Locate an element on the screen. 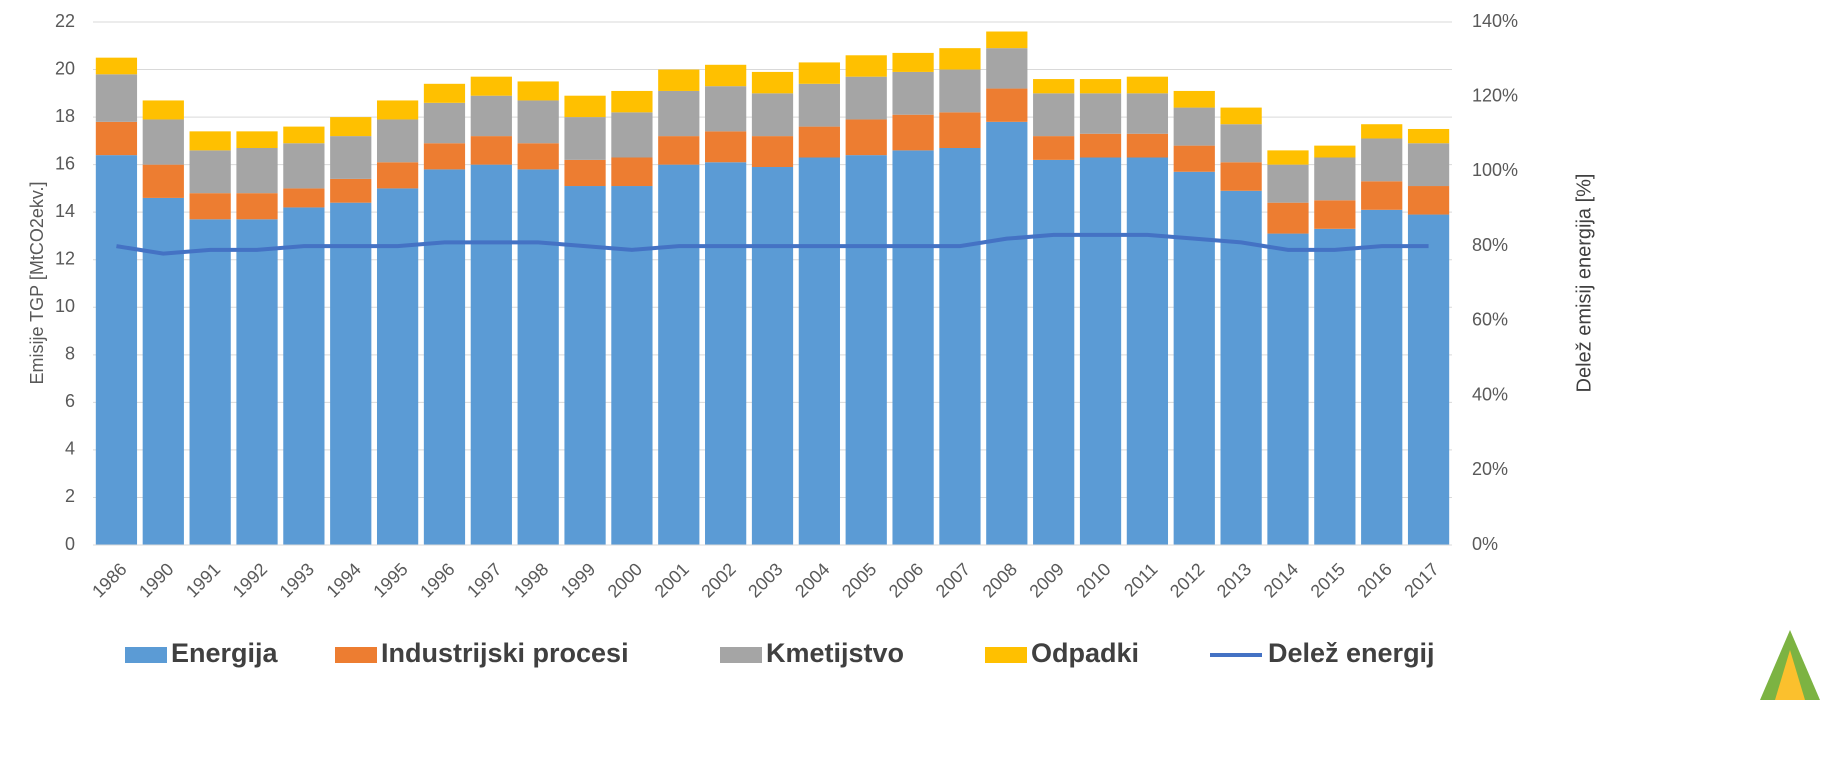 This screenshot has height=784, width=1829. y-axis-title: Emisije TGP [MtCO2ekv.] is located at coordinates (37, 282).